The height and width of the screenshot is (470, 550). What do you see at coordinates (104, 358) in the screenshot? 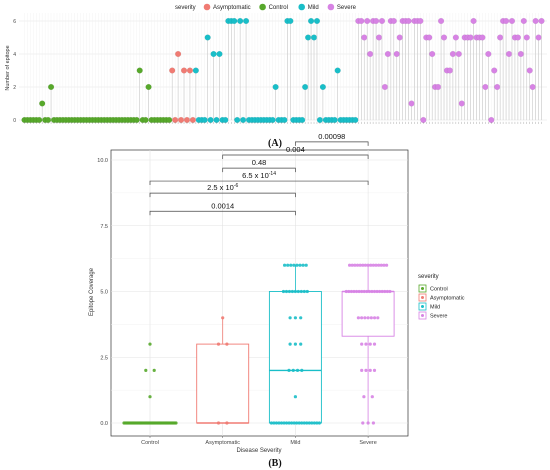
I see `panel-b-y-tick-label: 2.5` at bounding box center [104, 358].